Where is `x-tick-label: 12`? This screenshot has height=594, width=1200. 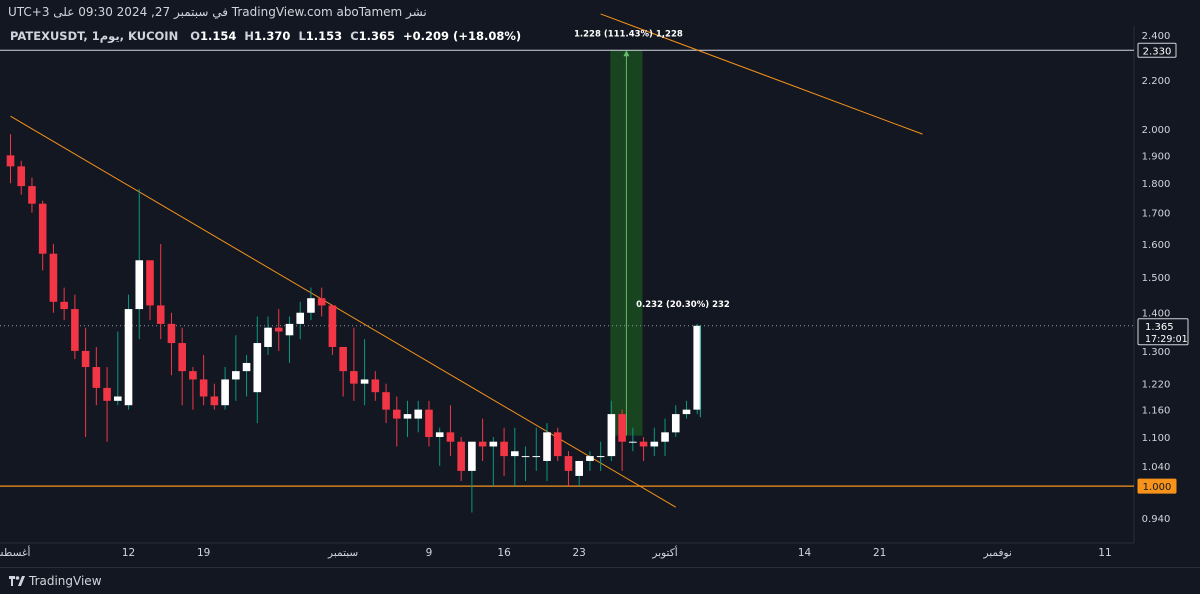 x-tick-label: 12 is located at coordinates (128, 553).